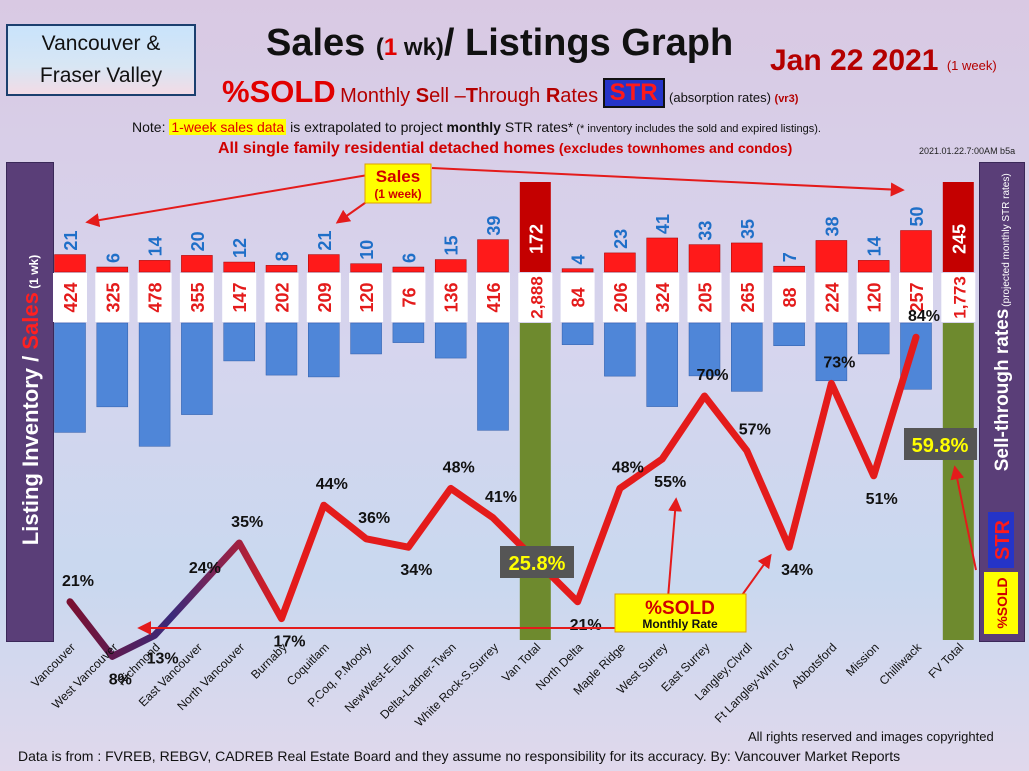 The height and width of the screenshot is (771, 1029). Describe the element at coordinates (963, 518) in the screenshot. I see `fv-total-arrow` at that location.